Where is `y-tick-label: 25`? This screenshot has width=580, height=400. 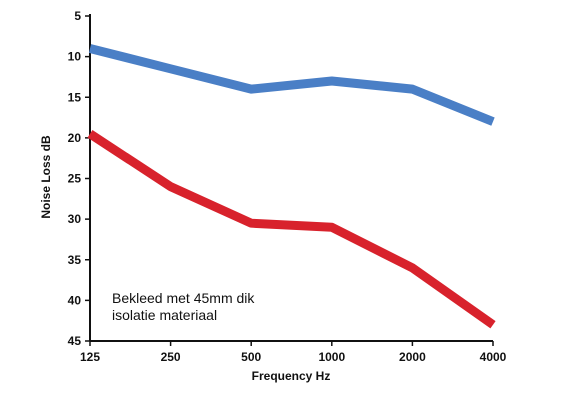 y-tick-label: 25 is located at coordinates (75, 179).